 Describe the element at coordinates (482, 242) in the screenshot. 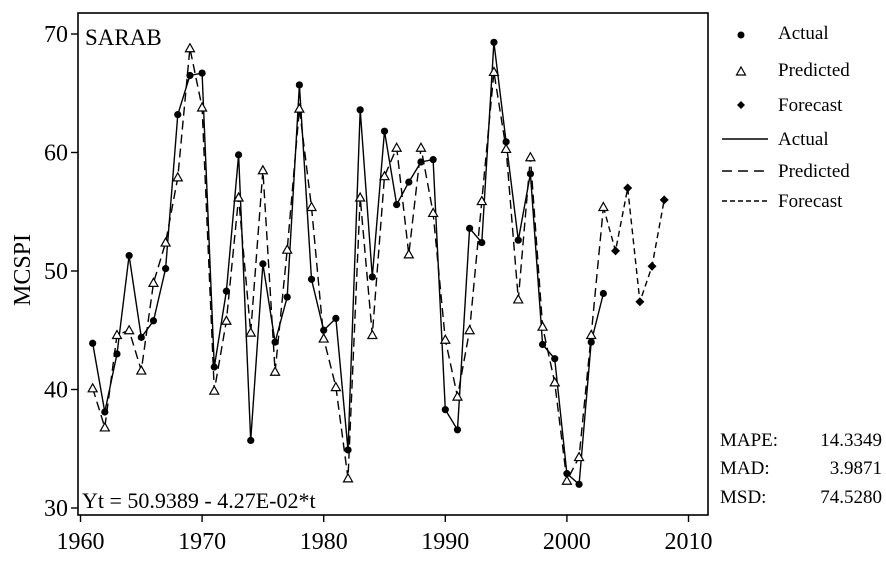

I see `data-point-actual-1993` at that location.